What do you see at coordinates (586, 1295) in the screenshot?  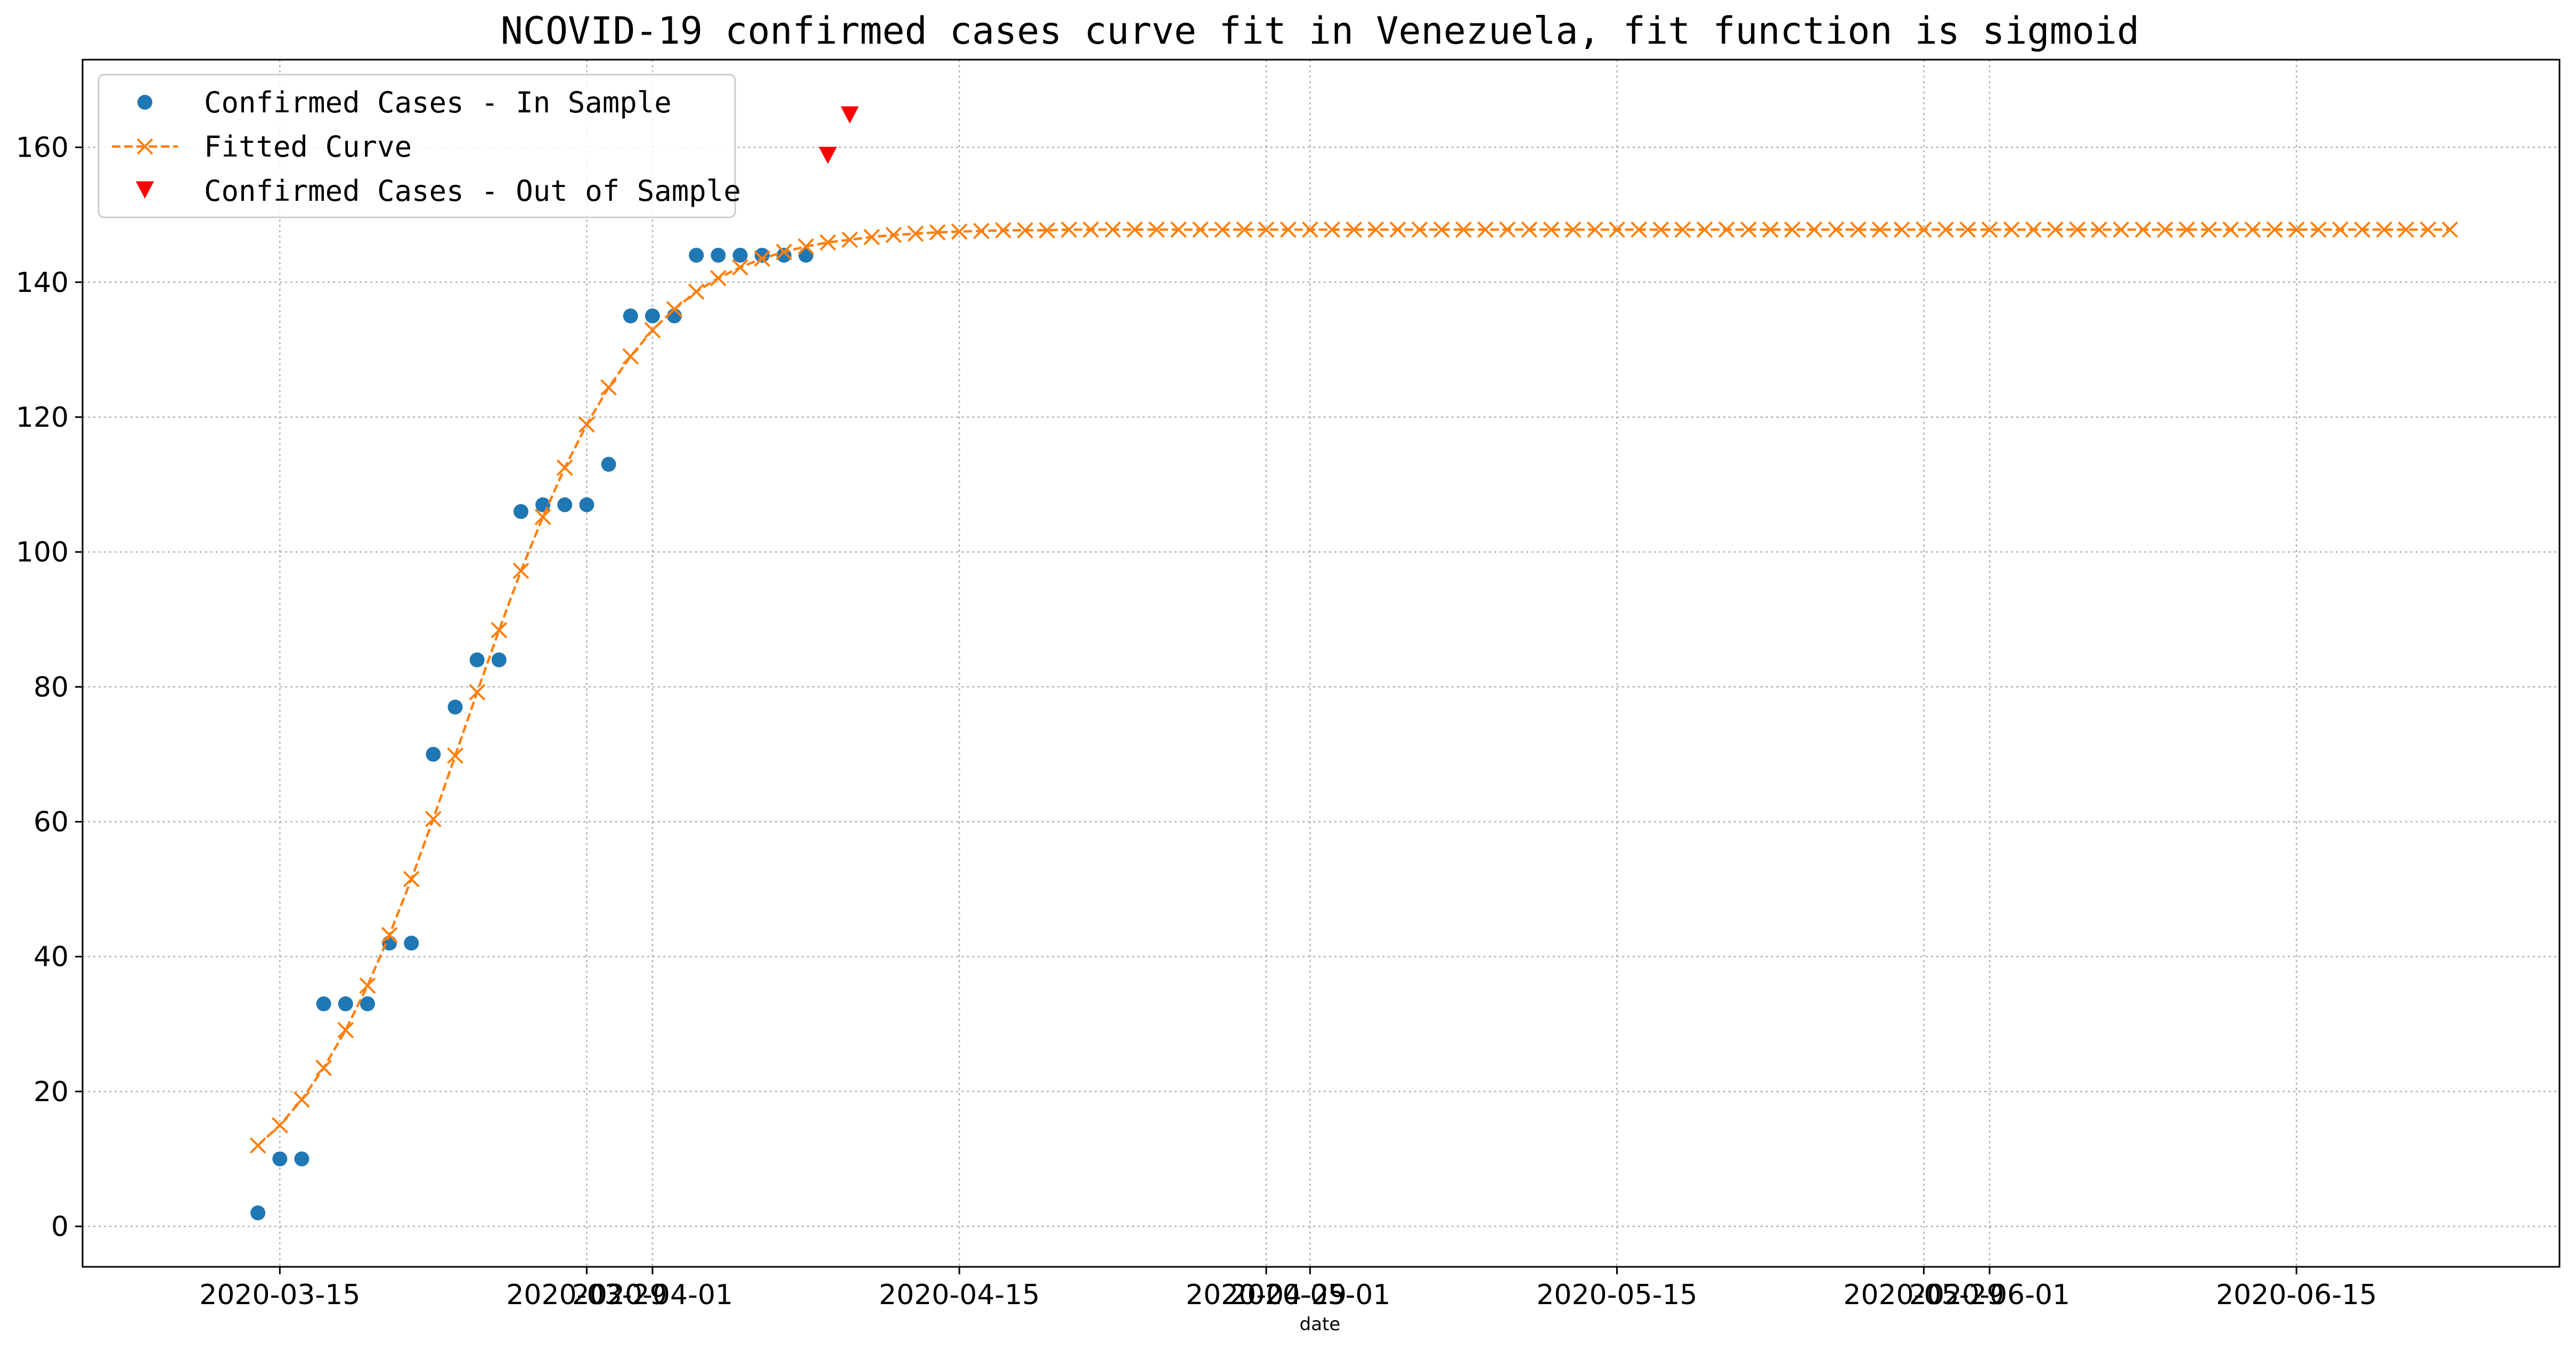 I see `x-tick-label: 2020-03-29` at bounding box center [586, 1295].